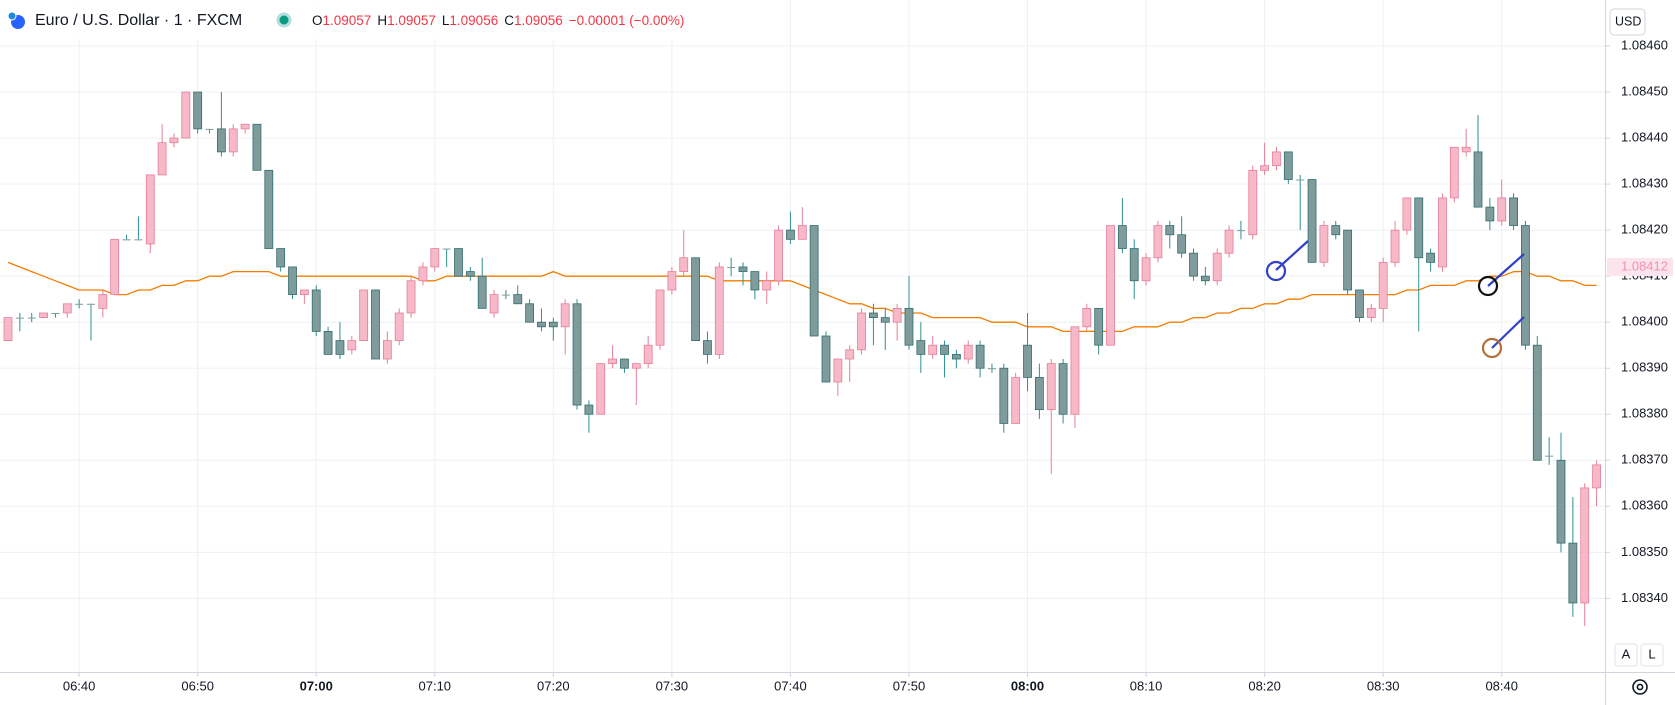 Image resolution: width=1675 pixels, height=705 pixels. I want to click on ohlc-key: C, so click(509, 20).